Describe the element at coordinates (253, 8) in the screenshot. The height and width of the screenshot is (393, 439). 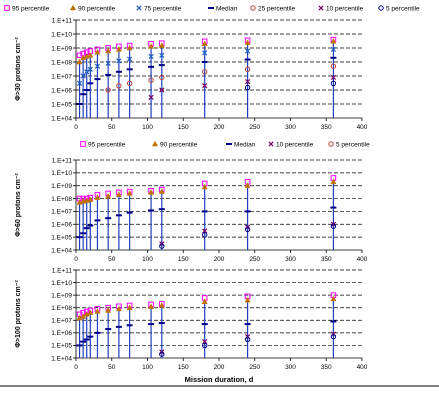
I see `legend-marker-25-percentile` at that location.